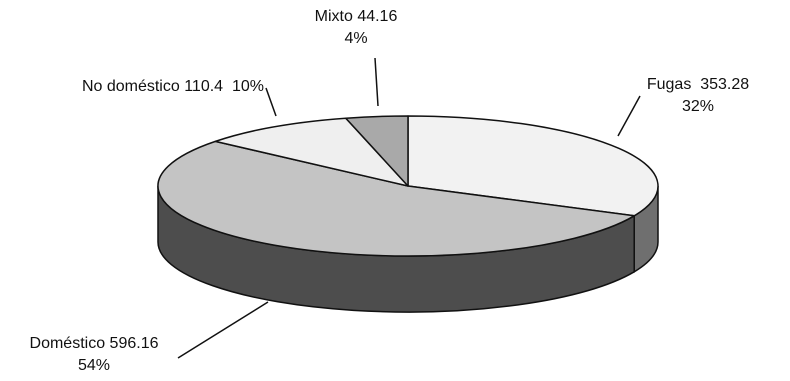 The width and height of the screenshot is (790, 381). What do you see at coordinates (223, 330) in the screenshot?
I see `leader-line-domestico` at bounding box center [223, 330].